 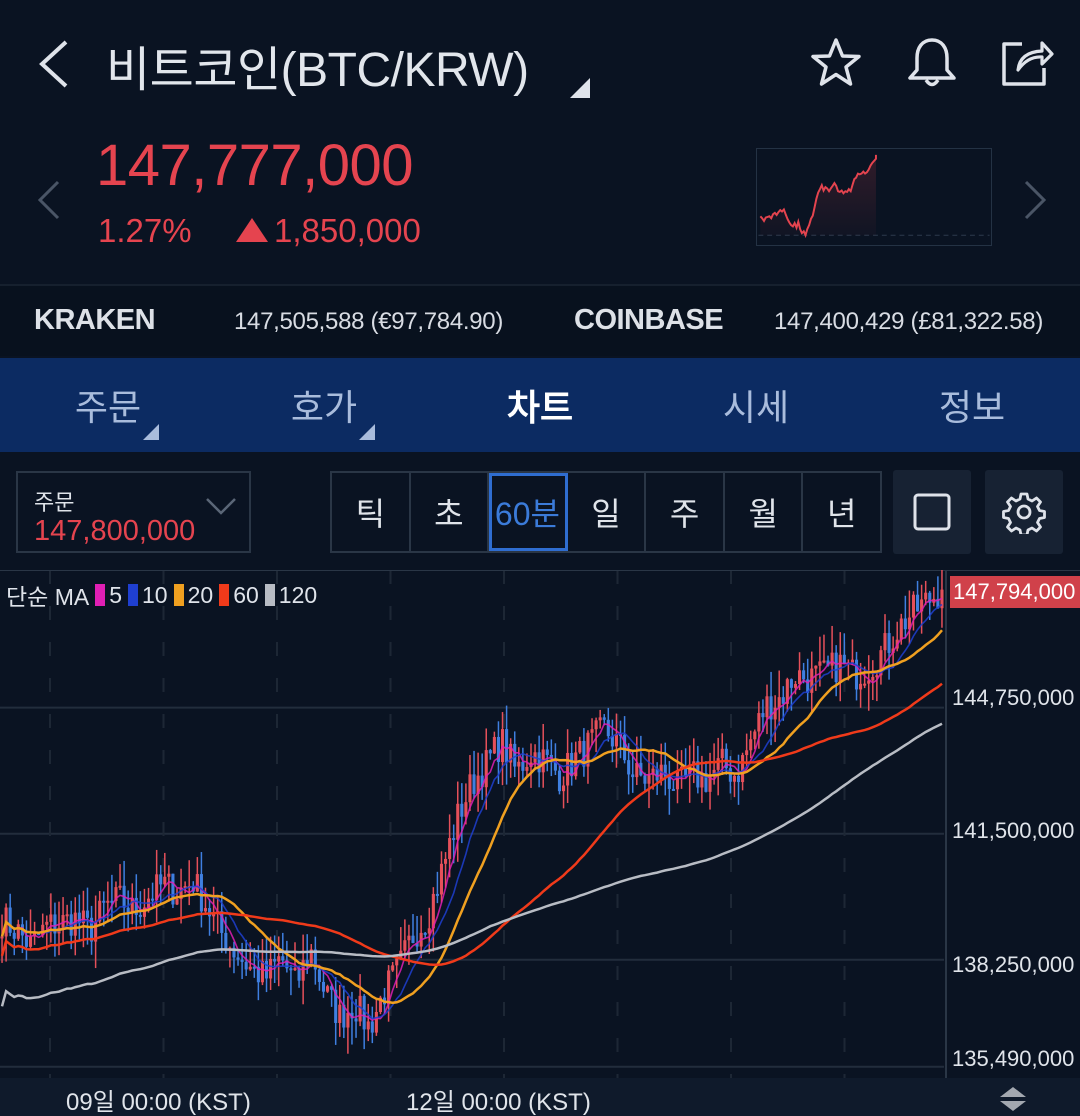 What do you see at coordinates (317, 70) in the screenshot?
I see `page-title: 비트코인(BTC/KRW)` at bounding box center [317, 70].